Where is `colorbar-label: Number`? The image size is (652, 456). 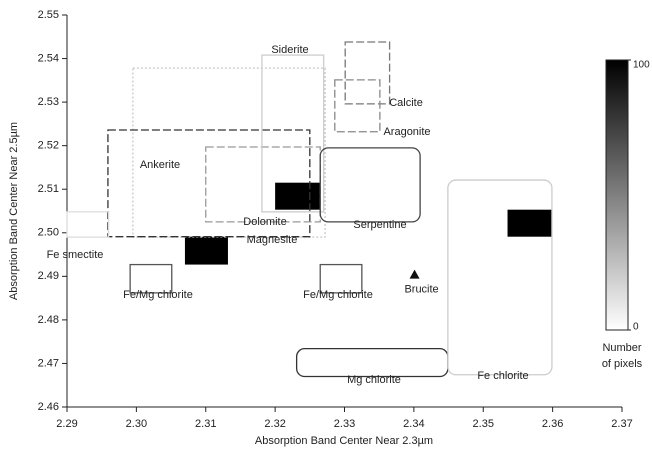
colorbar-label: Number is located at coordinates (621, 348).